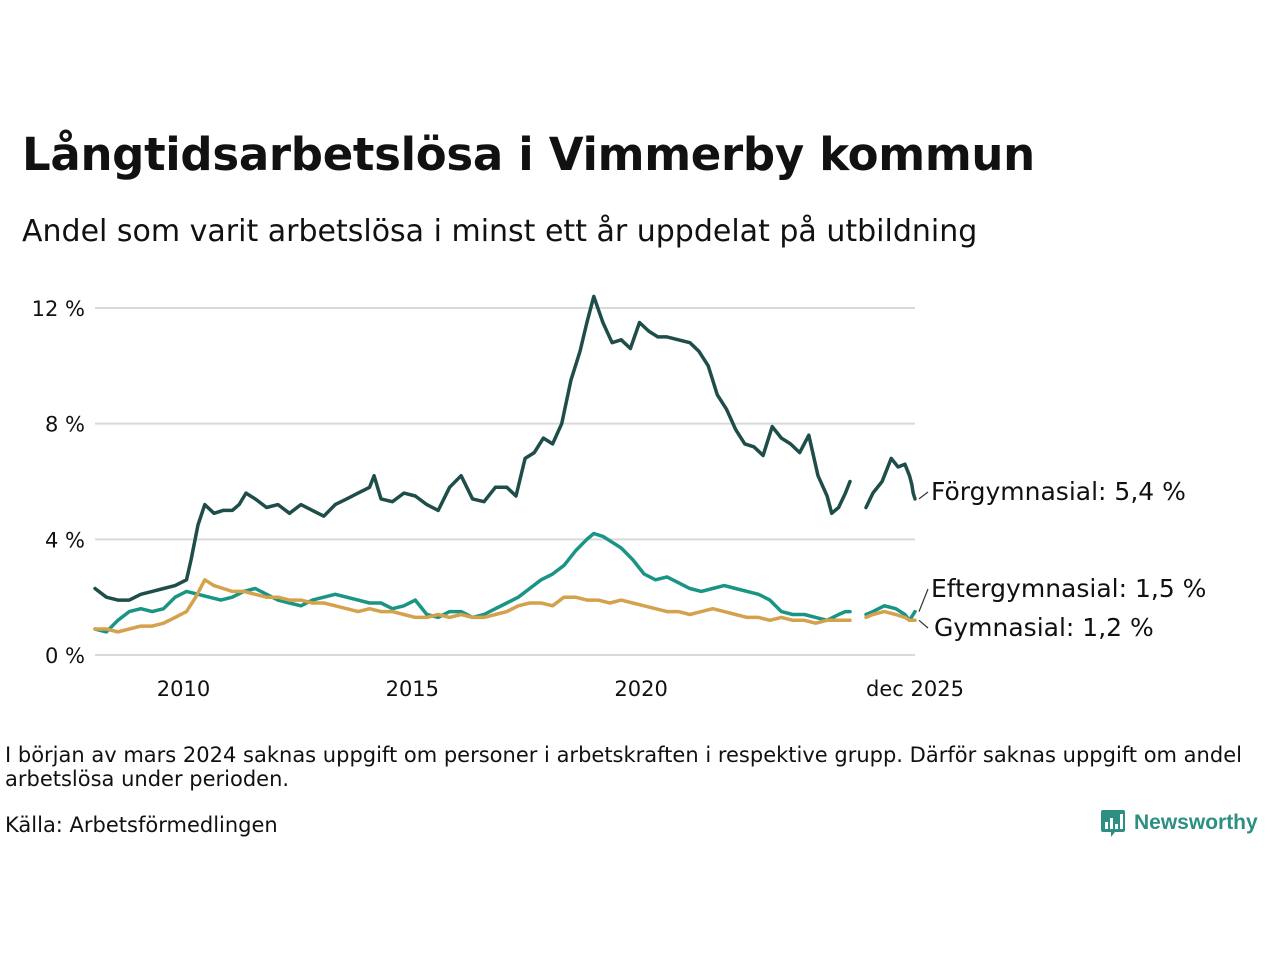 Image resolution: width=1280 pixels, height=960 pixels. Describe the element at coordinates (1058, 491) in the screenshot. I see `series-end-label: Förgymnasial: 5,4 %` at that location.